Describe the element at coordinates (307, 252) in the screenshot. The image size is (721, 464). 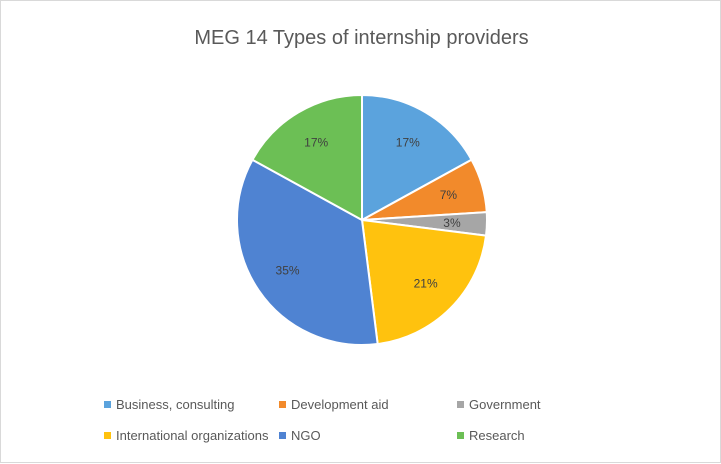
I see `pie-slice-ngo` at that location.